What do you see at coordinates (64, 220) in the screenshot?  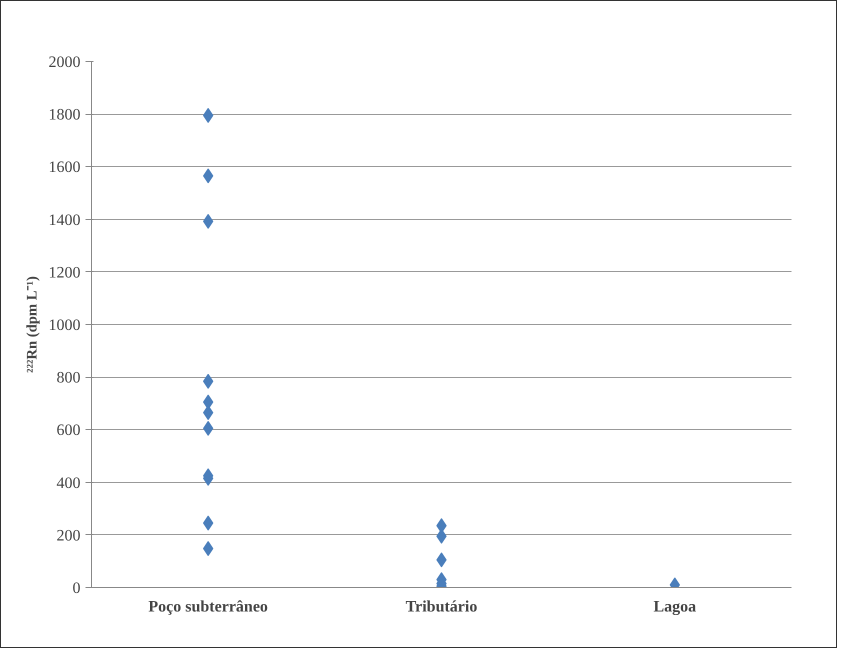 I see `y-tick-label: 1400` at bounding box center [64, 220].